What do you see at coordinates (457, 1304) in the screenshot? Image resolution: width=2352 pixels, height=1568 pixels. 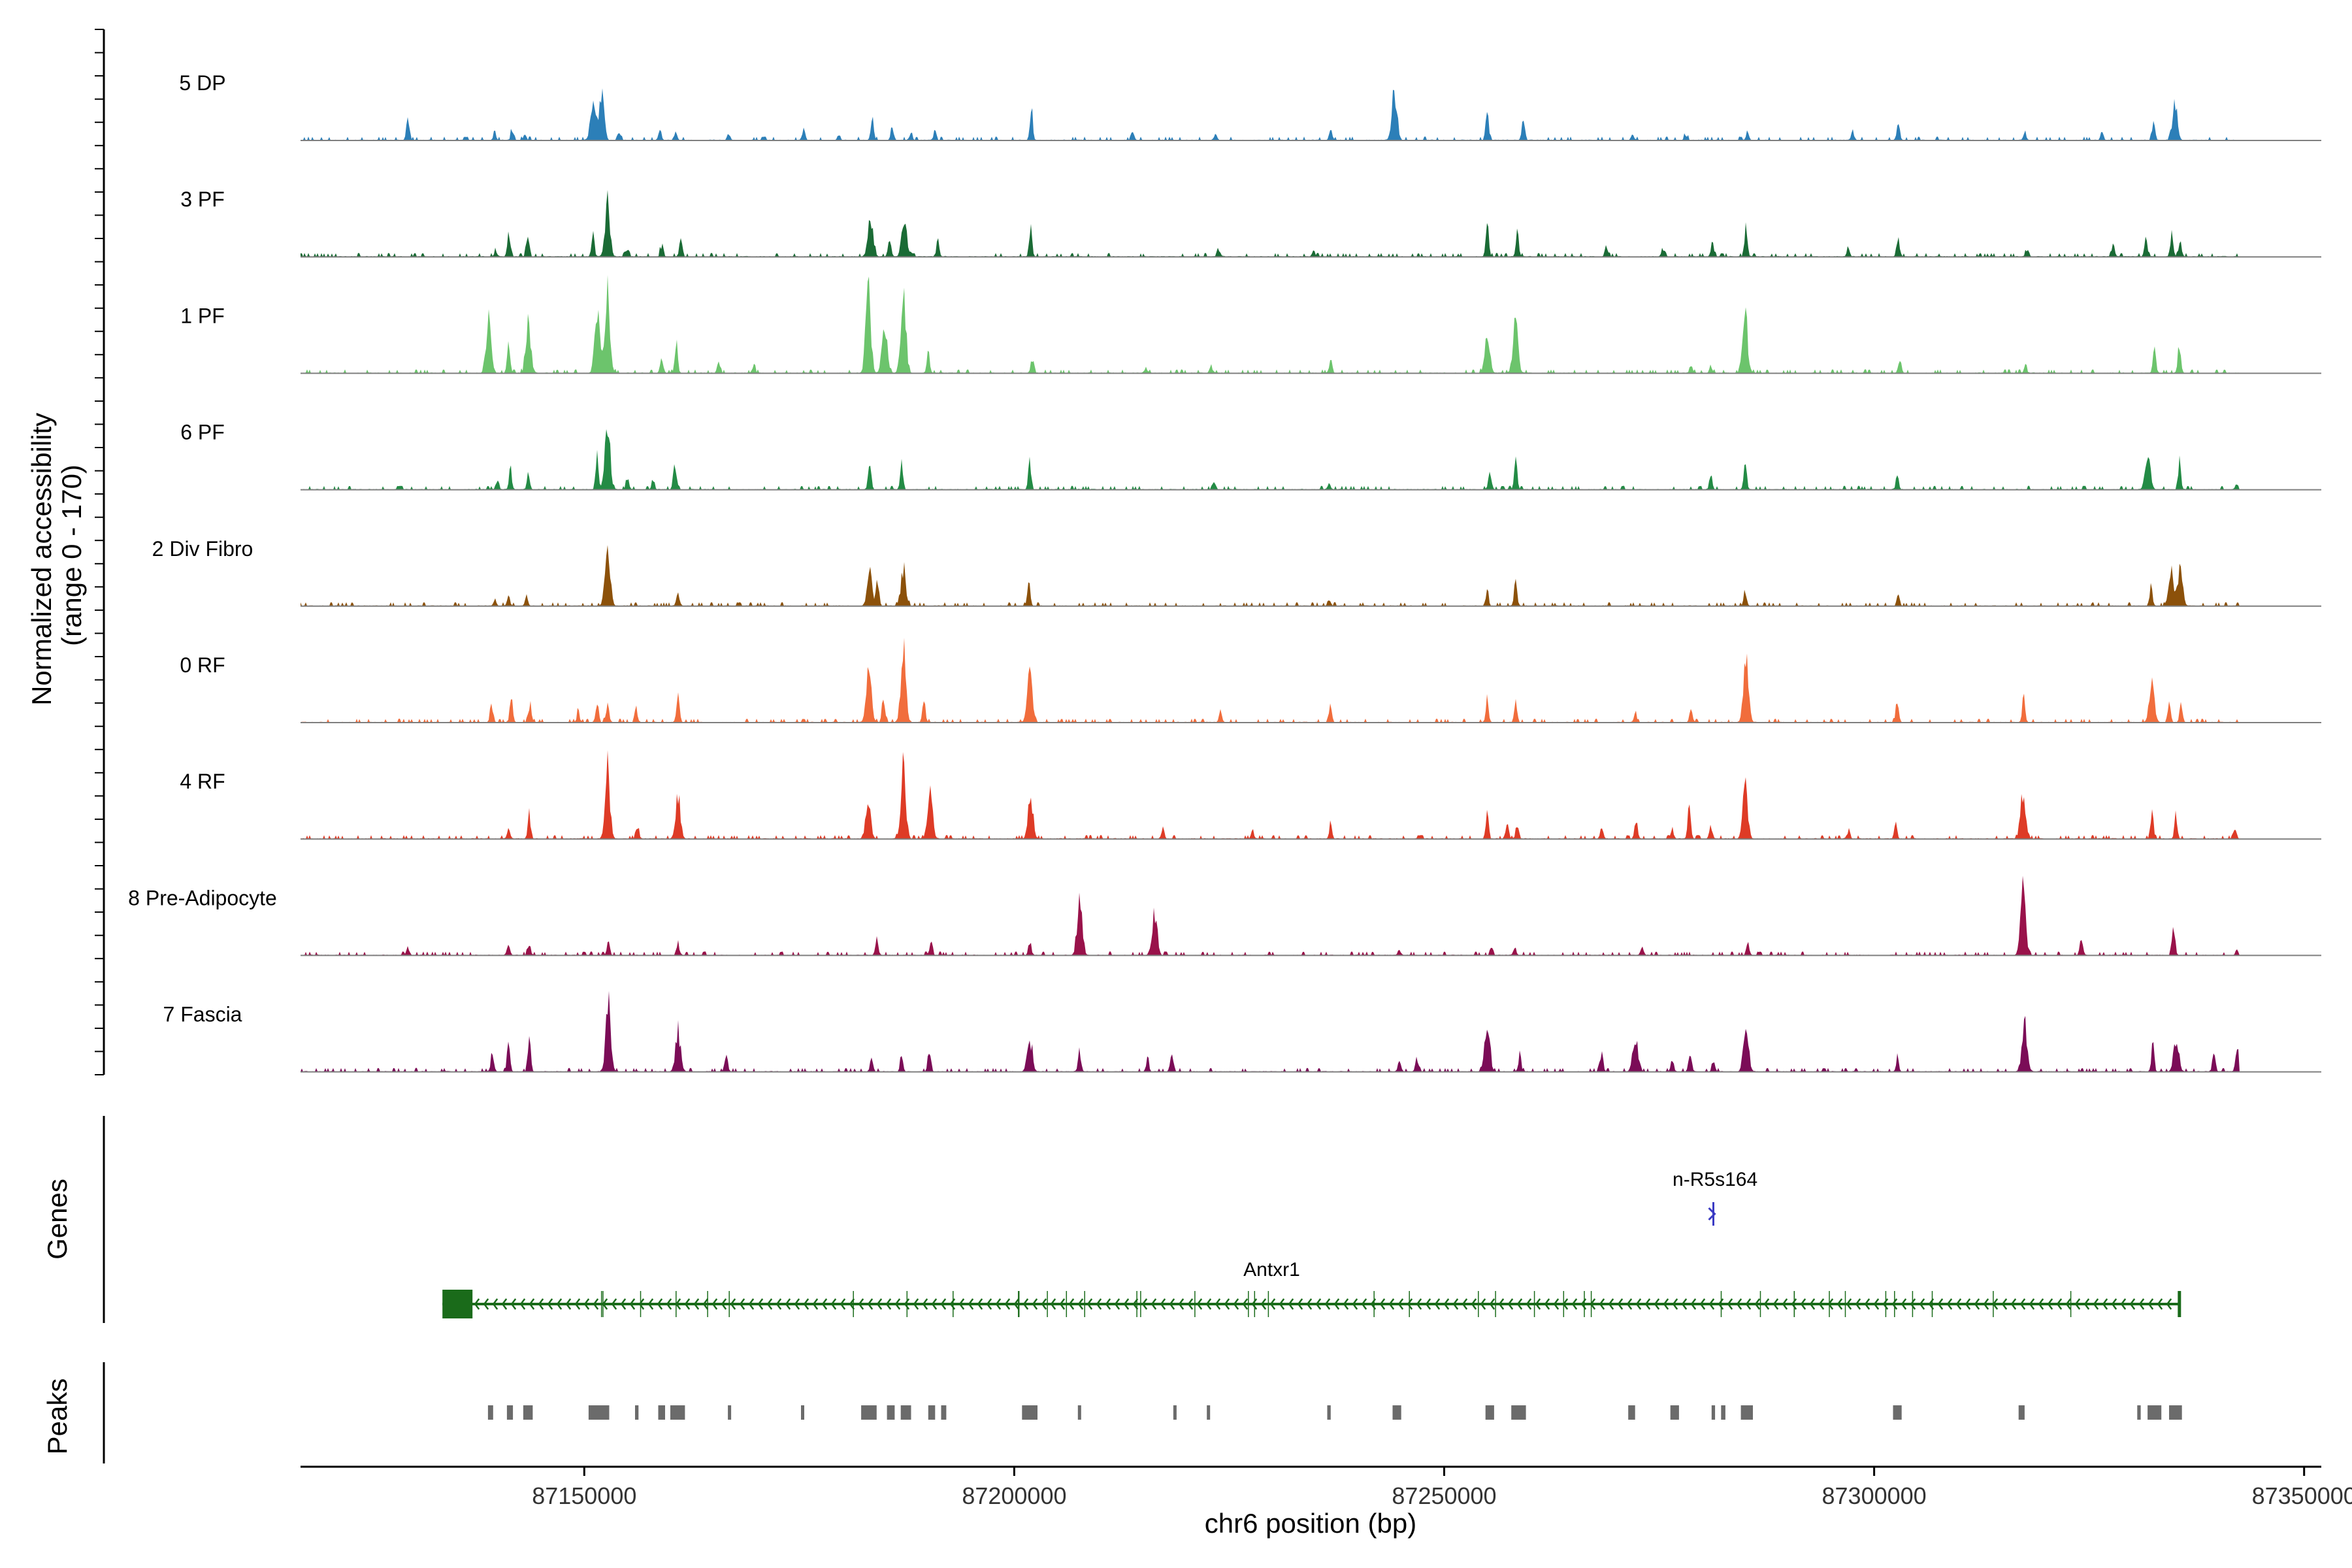 I see `gene-exon` at bounding box center [457, 1304].